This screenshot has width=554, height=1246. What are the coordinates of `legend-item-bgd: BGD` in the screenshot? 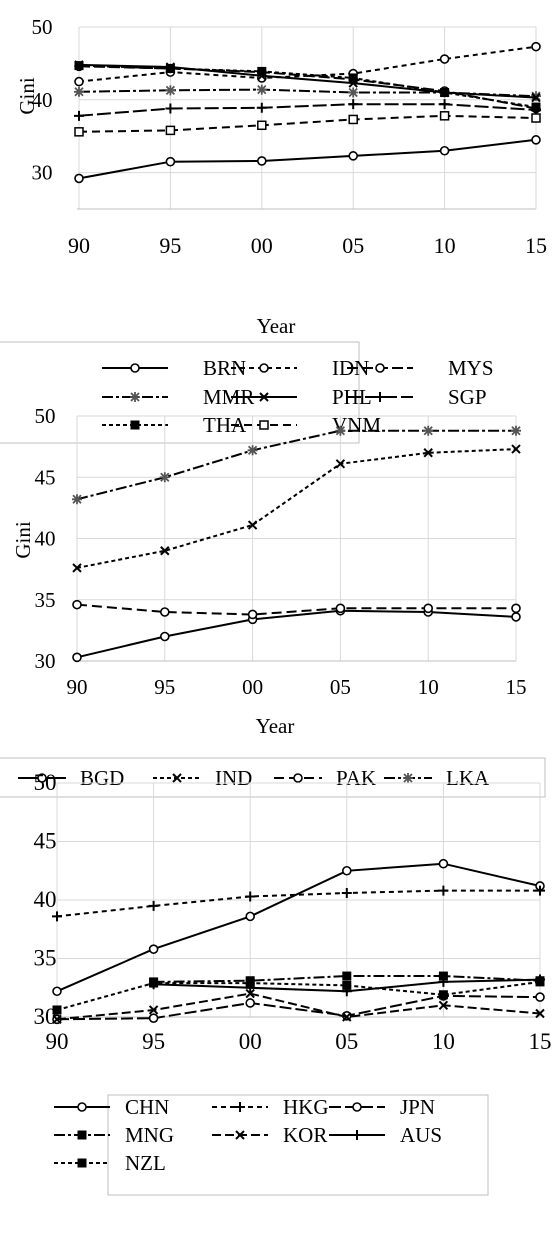 It's located at (71, 778).